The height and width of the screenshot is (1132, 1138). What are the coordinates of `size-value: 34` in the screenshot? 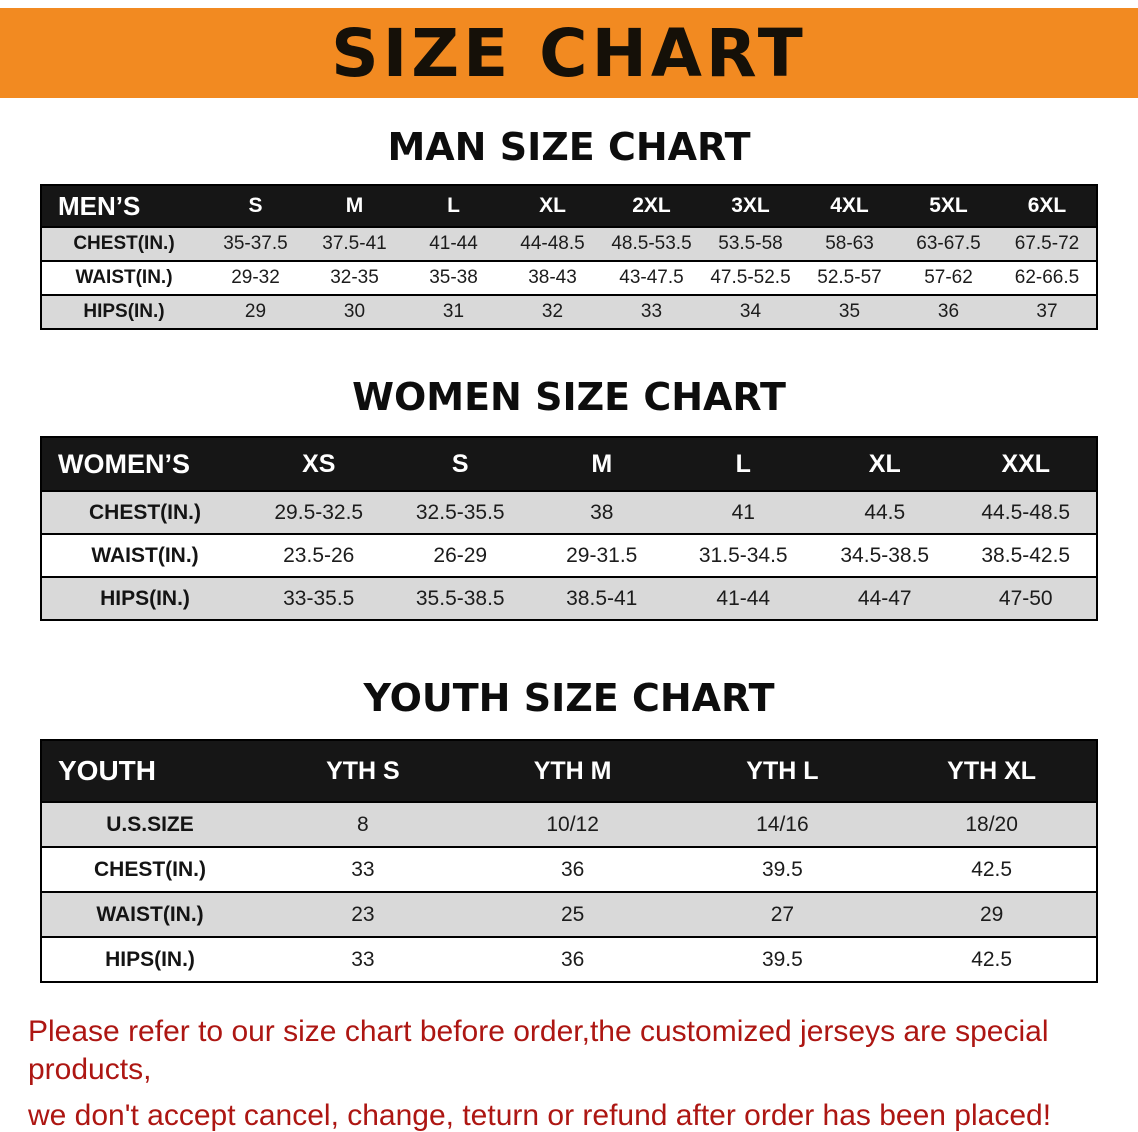 It's located at (750, 312).